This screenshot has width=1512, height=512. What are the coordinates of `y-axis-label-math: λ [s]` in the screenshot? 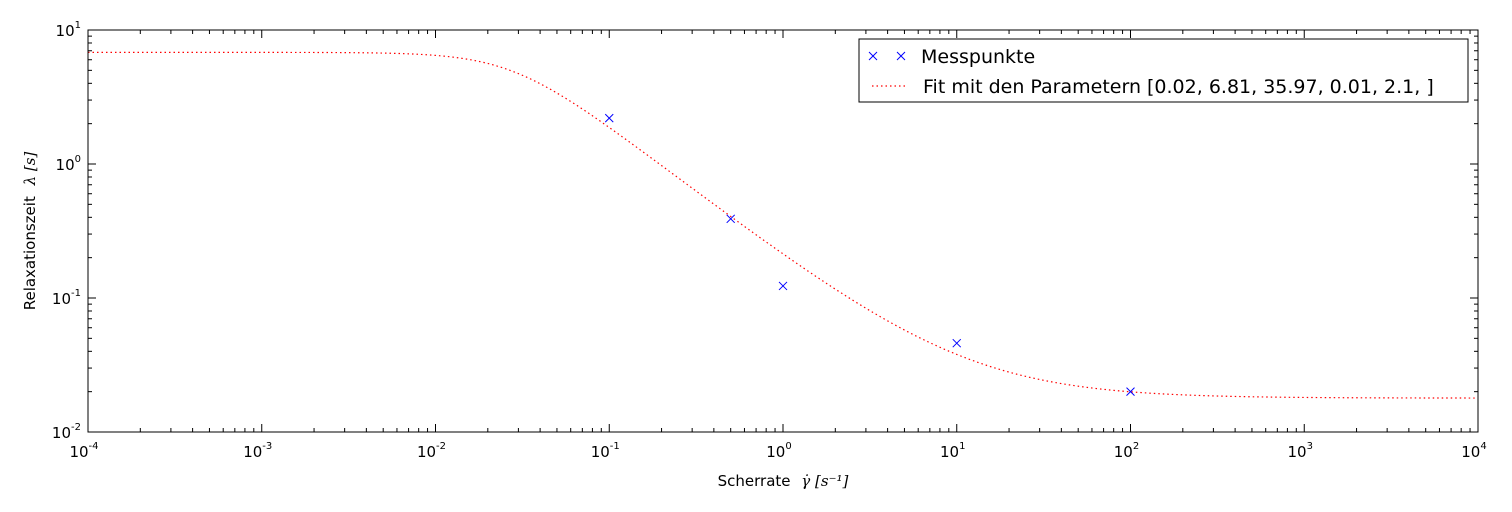 It's located at (30, 169).